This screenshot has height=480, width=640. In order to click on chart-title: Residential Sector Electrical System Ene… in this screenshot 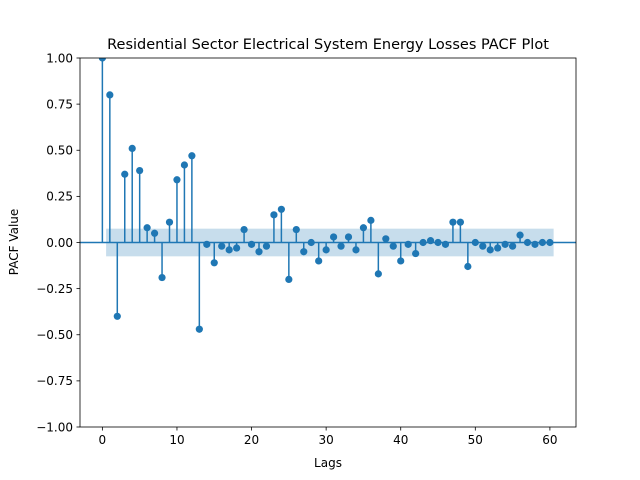, I will do `click(328, 45)`.